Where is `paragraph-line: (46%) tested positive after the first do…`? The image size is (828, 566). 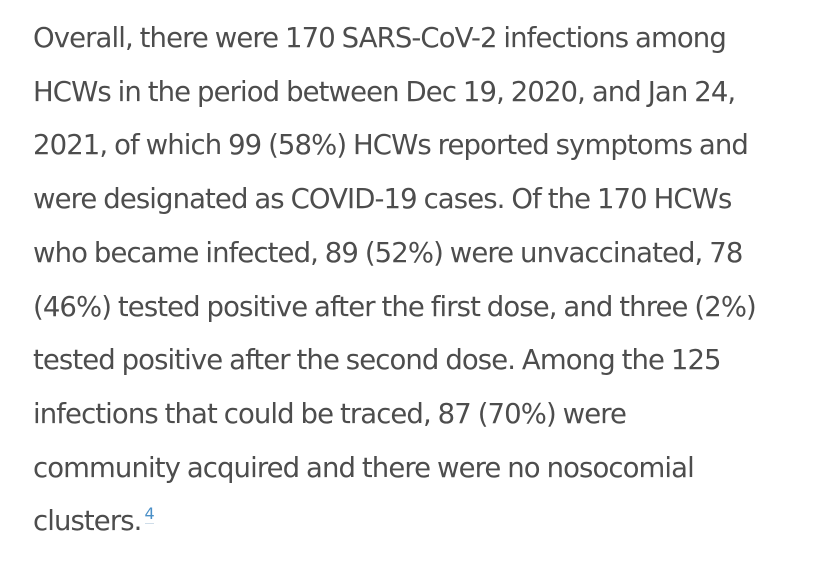 paragraph-line: (46%) tested positive after the first do… is located at coordinates (395, 306).